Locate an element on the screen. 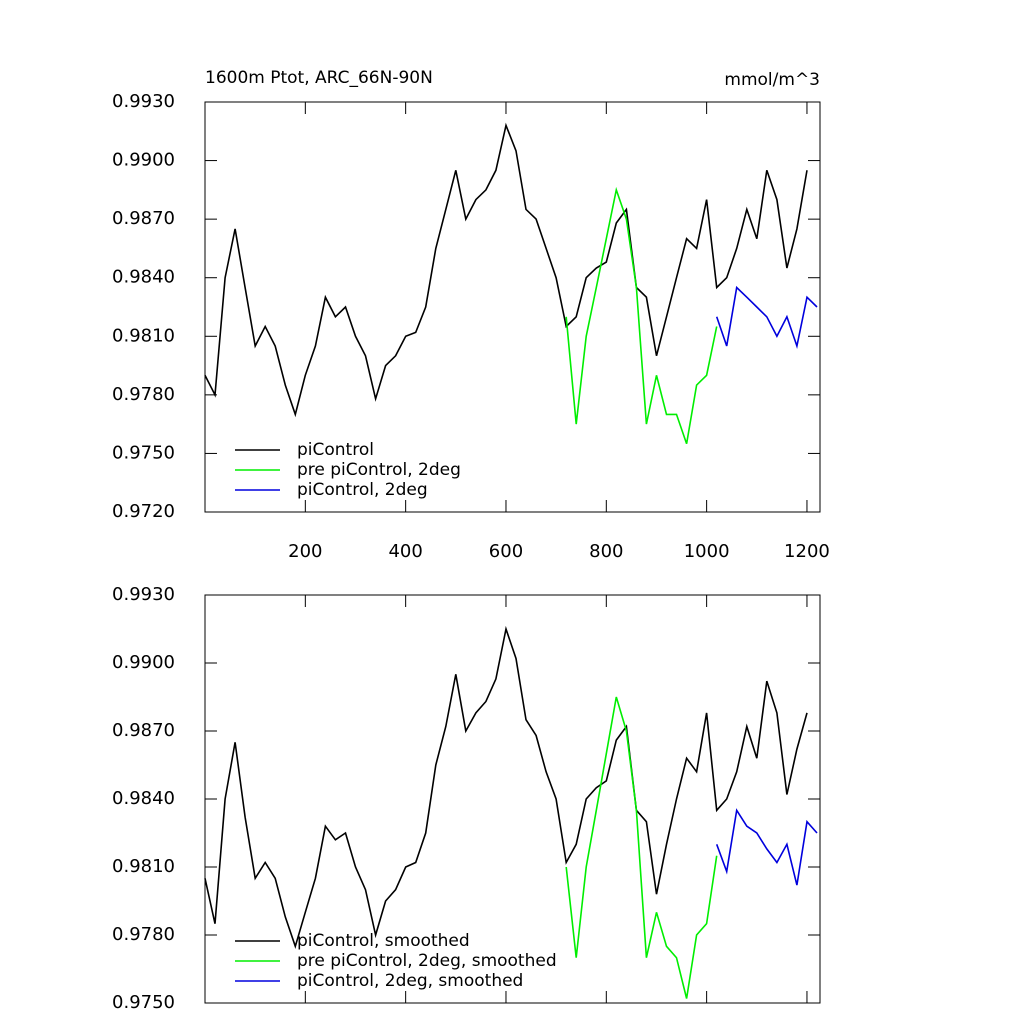 The image size is (1024, 1024). legend-label: pre piControl, 2deg is located at coordinates (379, 470).